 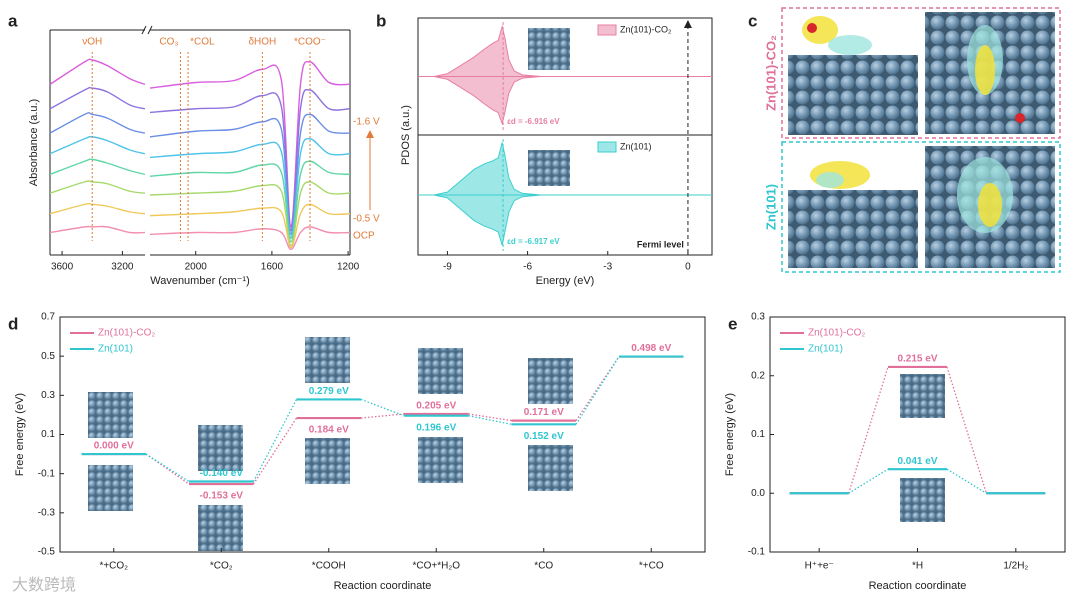 I want to click on x-tick-label: *+CO, so click(x=651, y=566).